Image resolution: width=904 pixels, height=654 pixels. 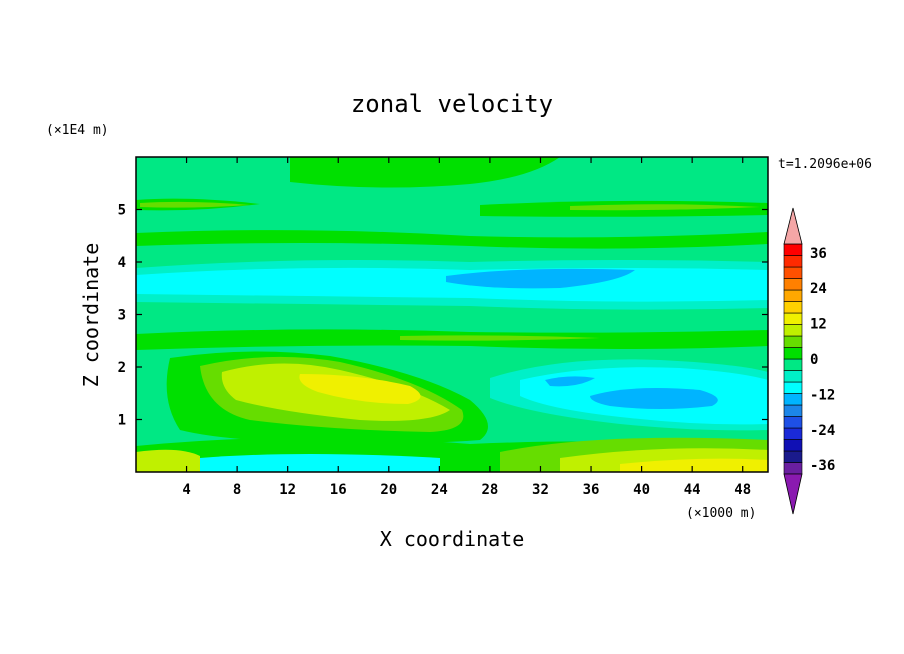 What do you see at coordinates (694, 465) in the screenshot?
I see `region-yellow-bottom-right` at bounding box center [694, 465].